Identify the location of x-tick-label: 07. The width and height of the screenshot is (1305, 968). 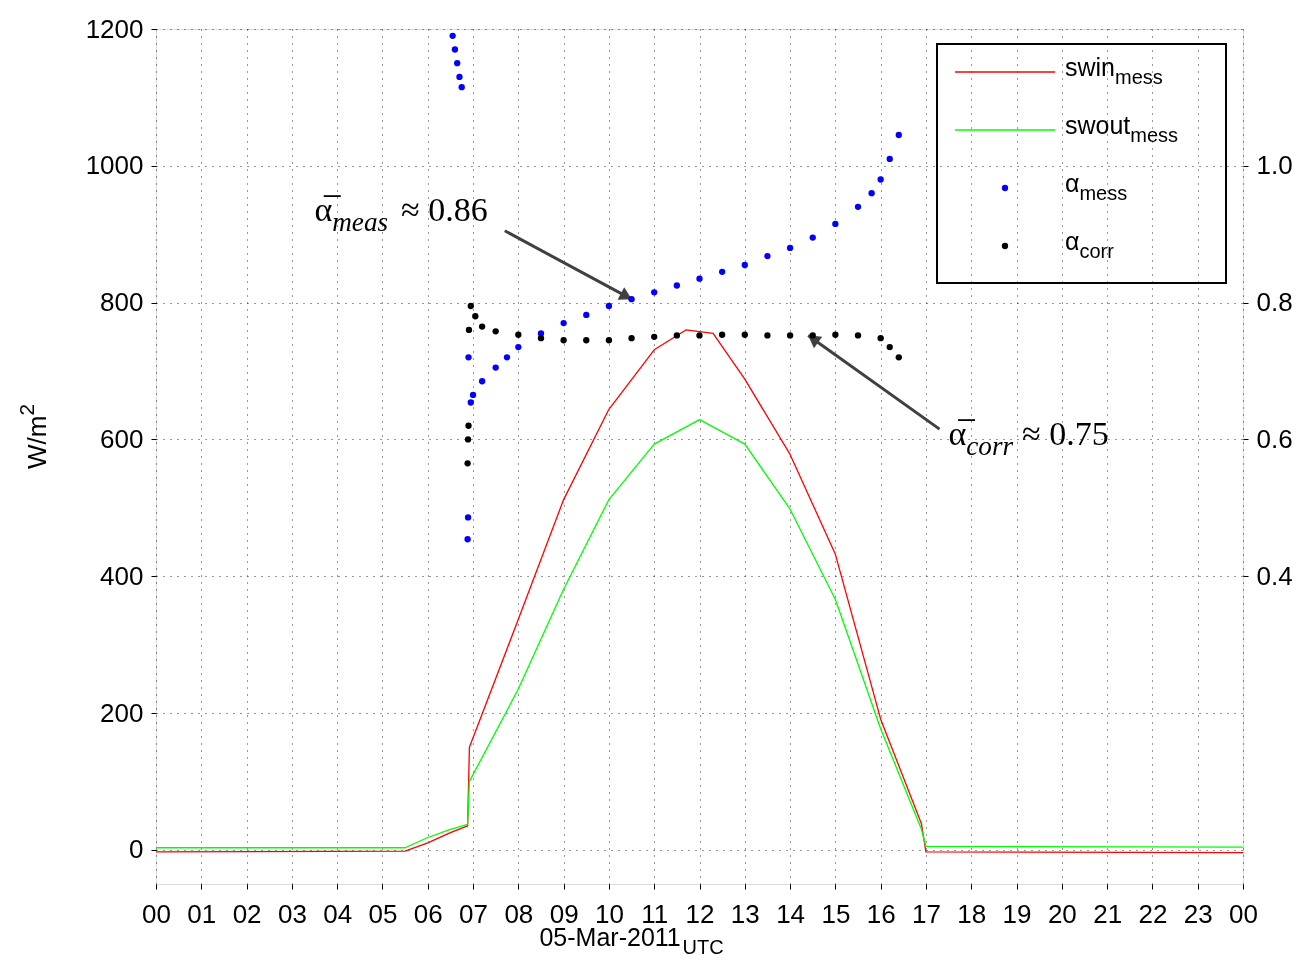
(473, 913).